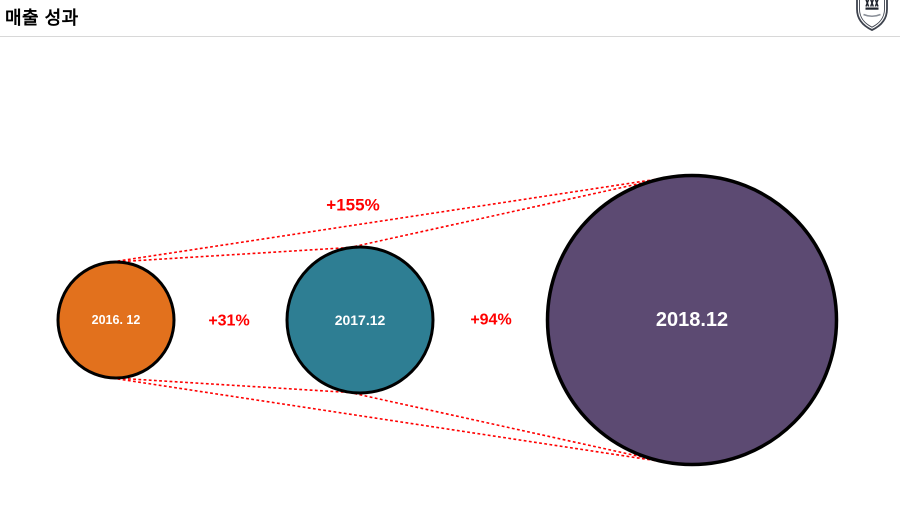 This screenshot has width=900, height=513. I want to click on growth-label-94: +94%, so click(490, 320).